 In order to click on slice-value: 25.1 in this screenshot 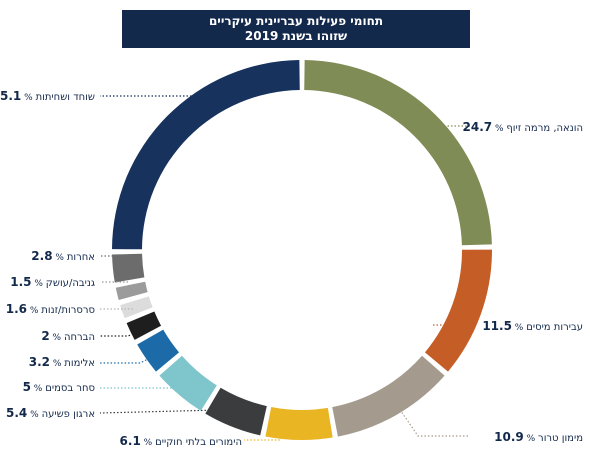, I will do `click(10, 96)`.